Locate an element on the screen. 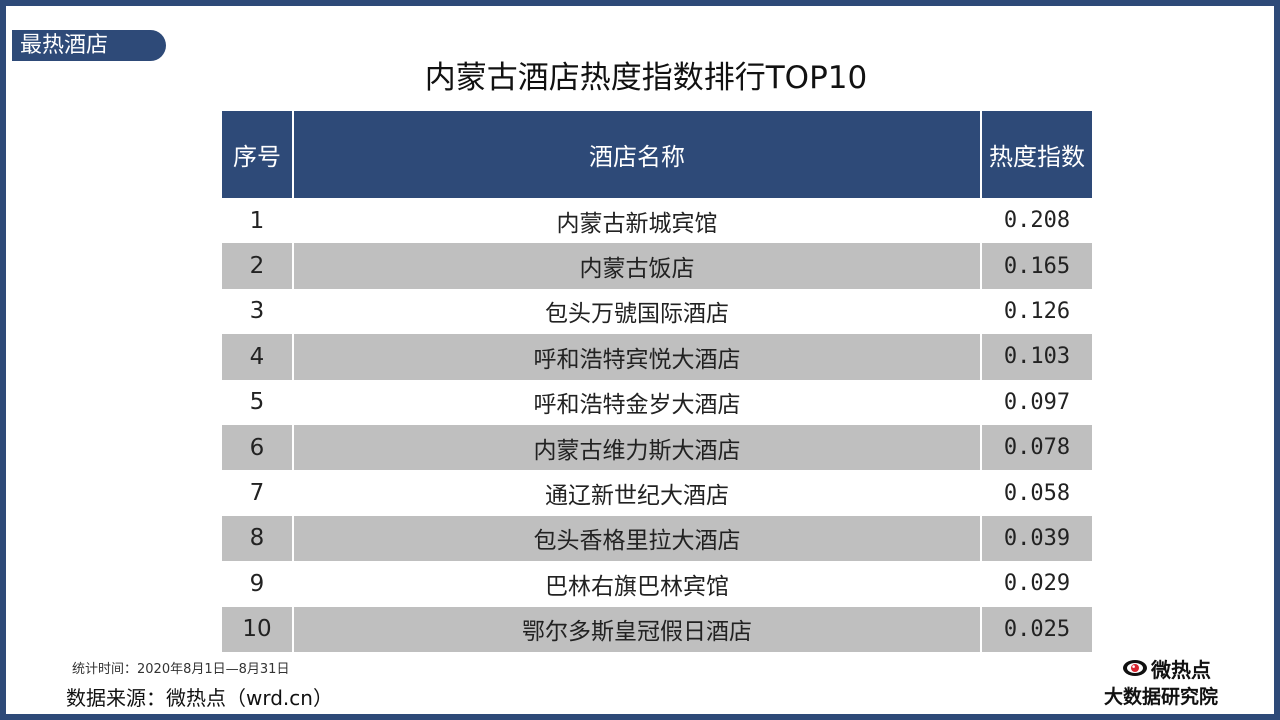 The width and height of the screenshot is (1280, 720). cell-heat-index: 0.165 is located at coordinates (1036, 266).